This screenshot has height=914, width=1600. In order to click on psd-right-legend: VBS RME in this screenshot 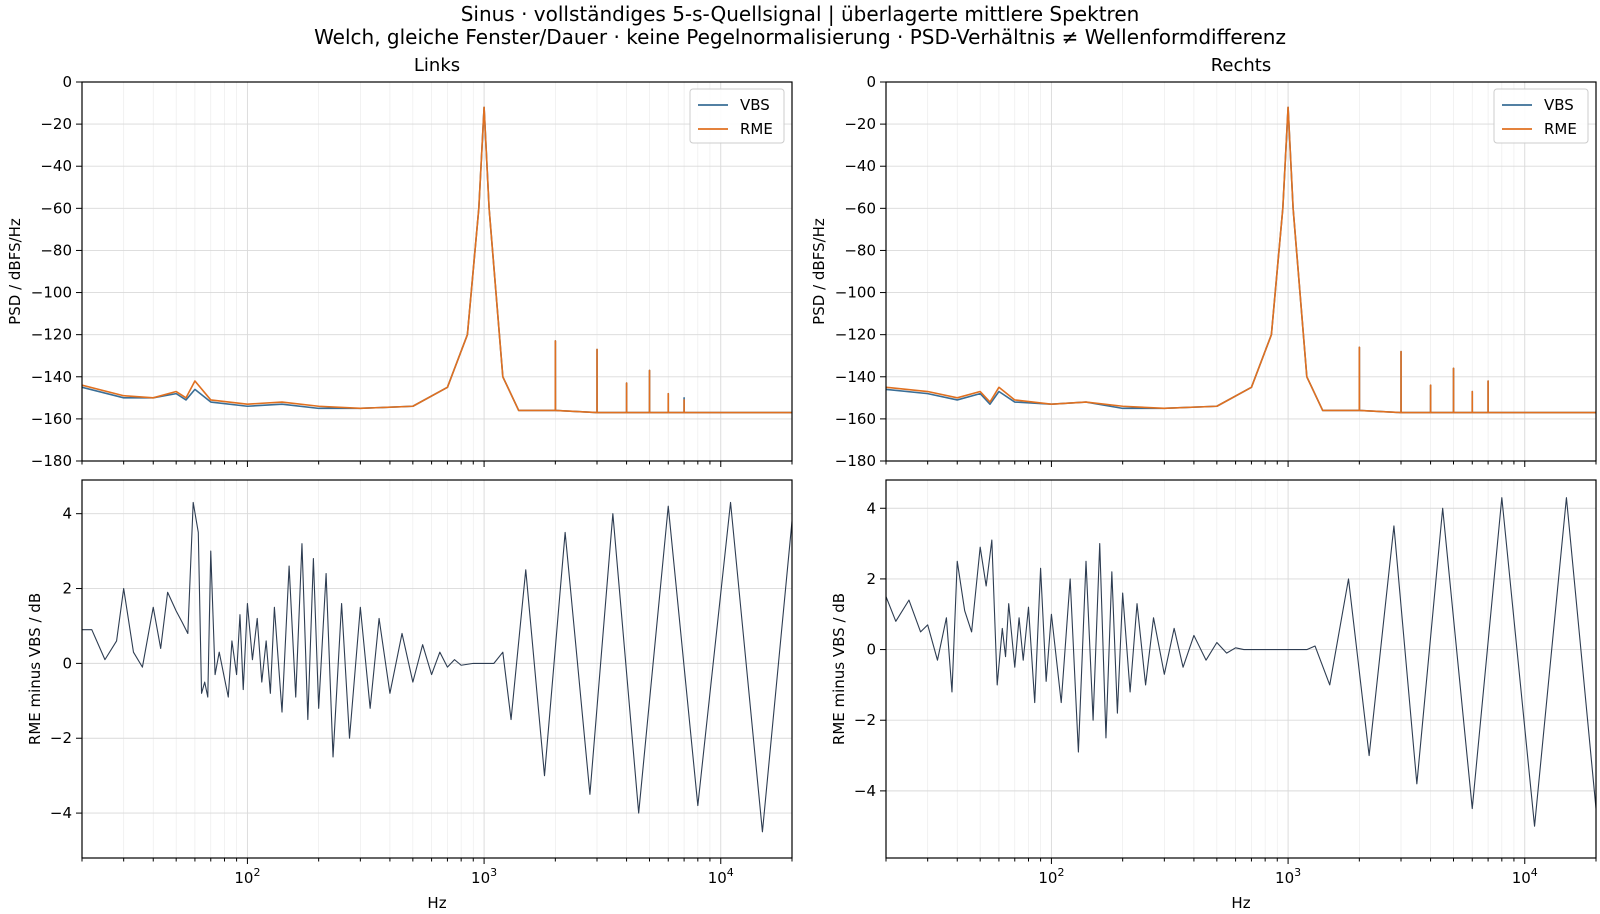, I will do `click(1541, 116)`.